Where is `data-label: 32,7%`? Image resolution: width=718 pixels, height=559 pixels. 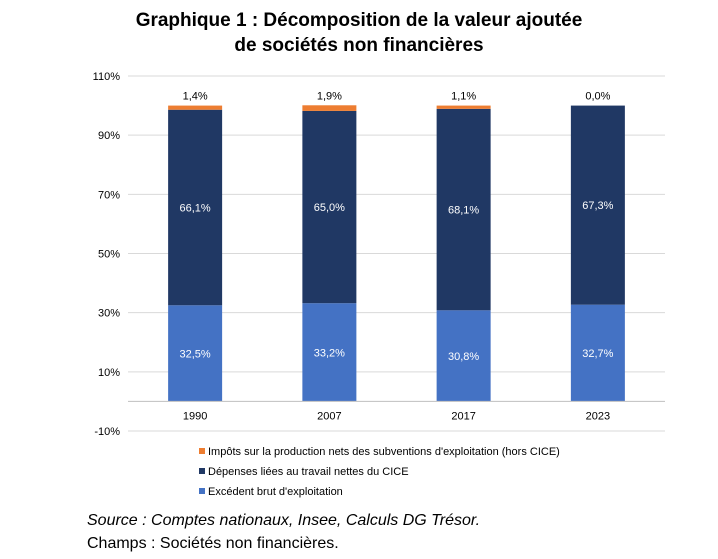 data-label: 32,7% is located at coordinates (597, 354).